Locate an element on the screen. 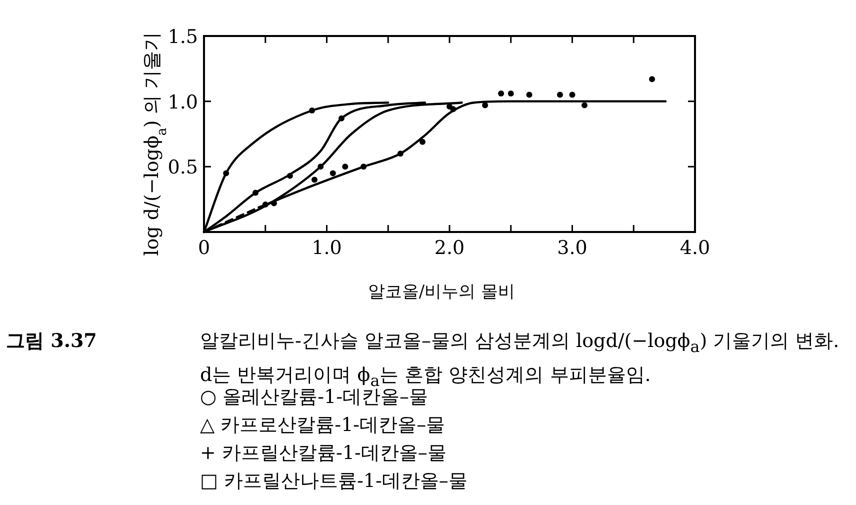 The image size is (856, 505). y-tick-label: 0.5 is located at coordinates (183, 167).